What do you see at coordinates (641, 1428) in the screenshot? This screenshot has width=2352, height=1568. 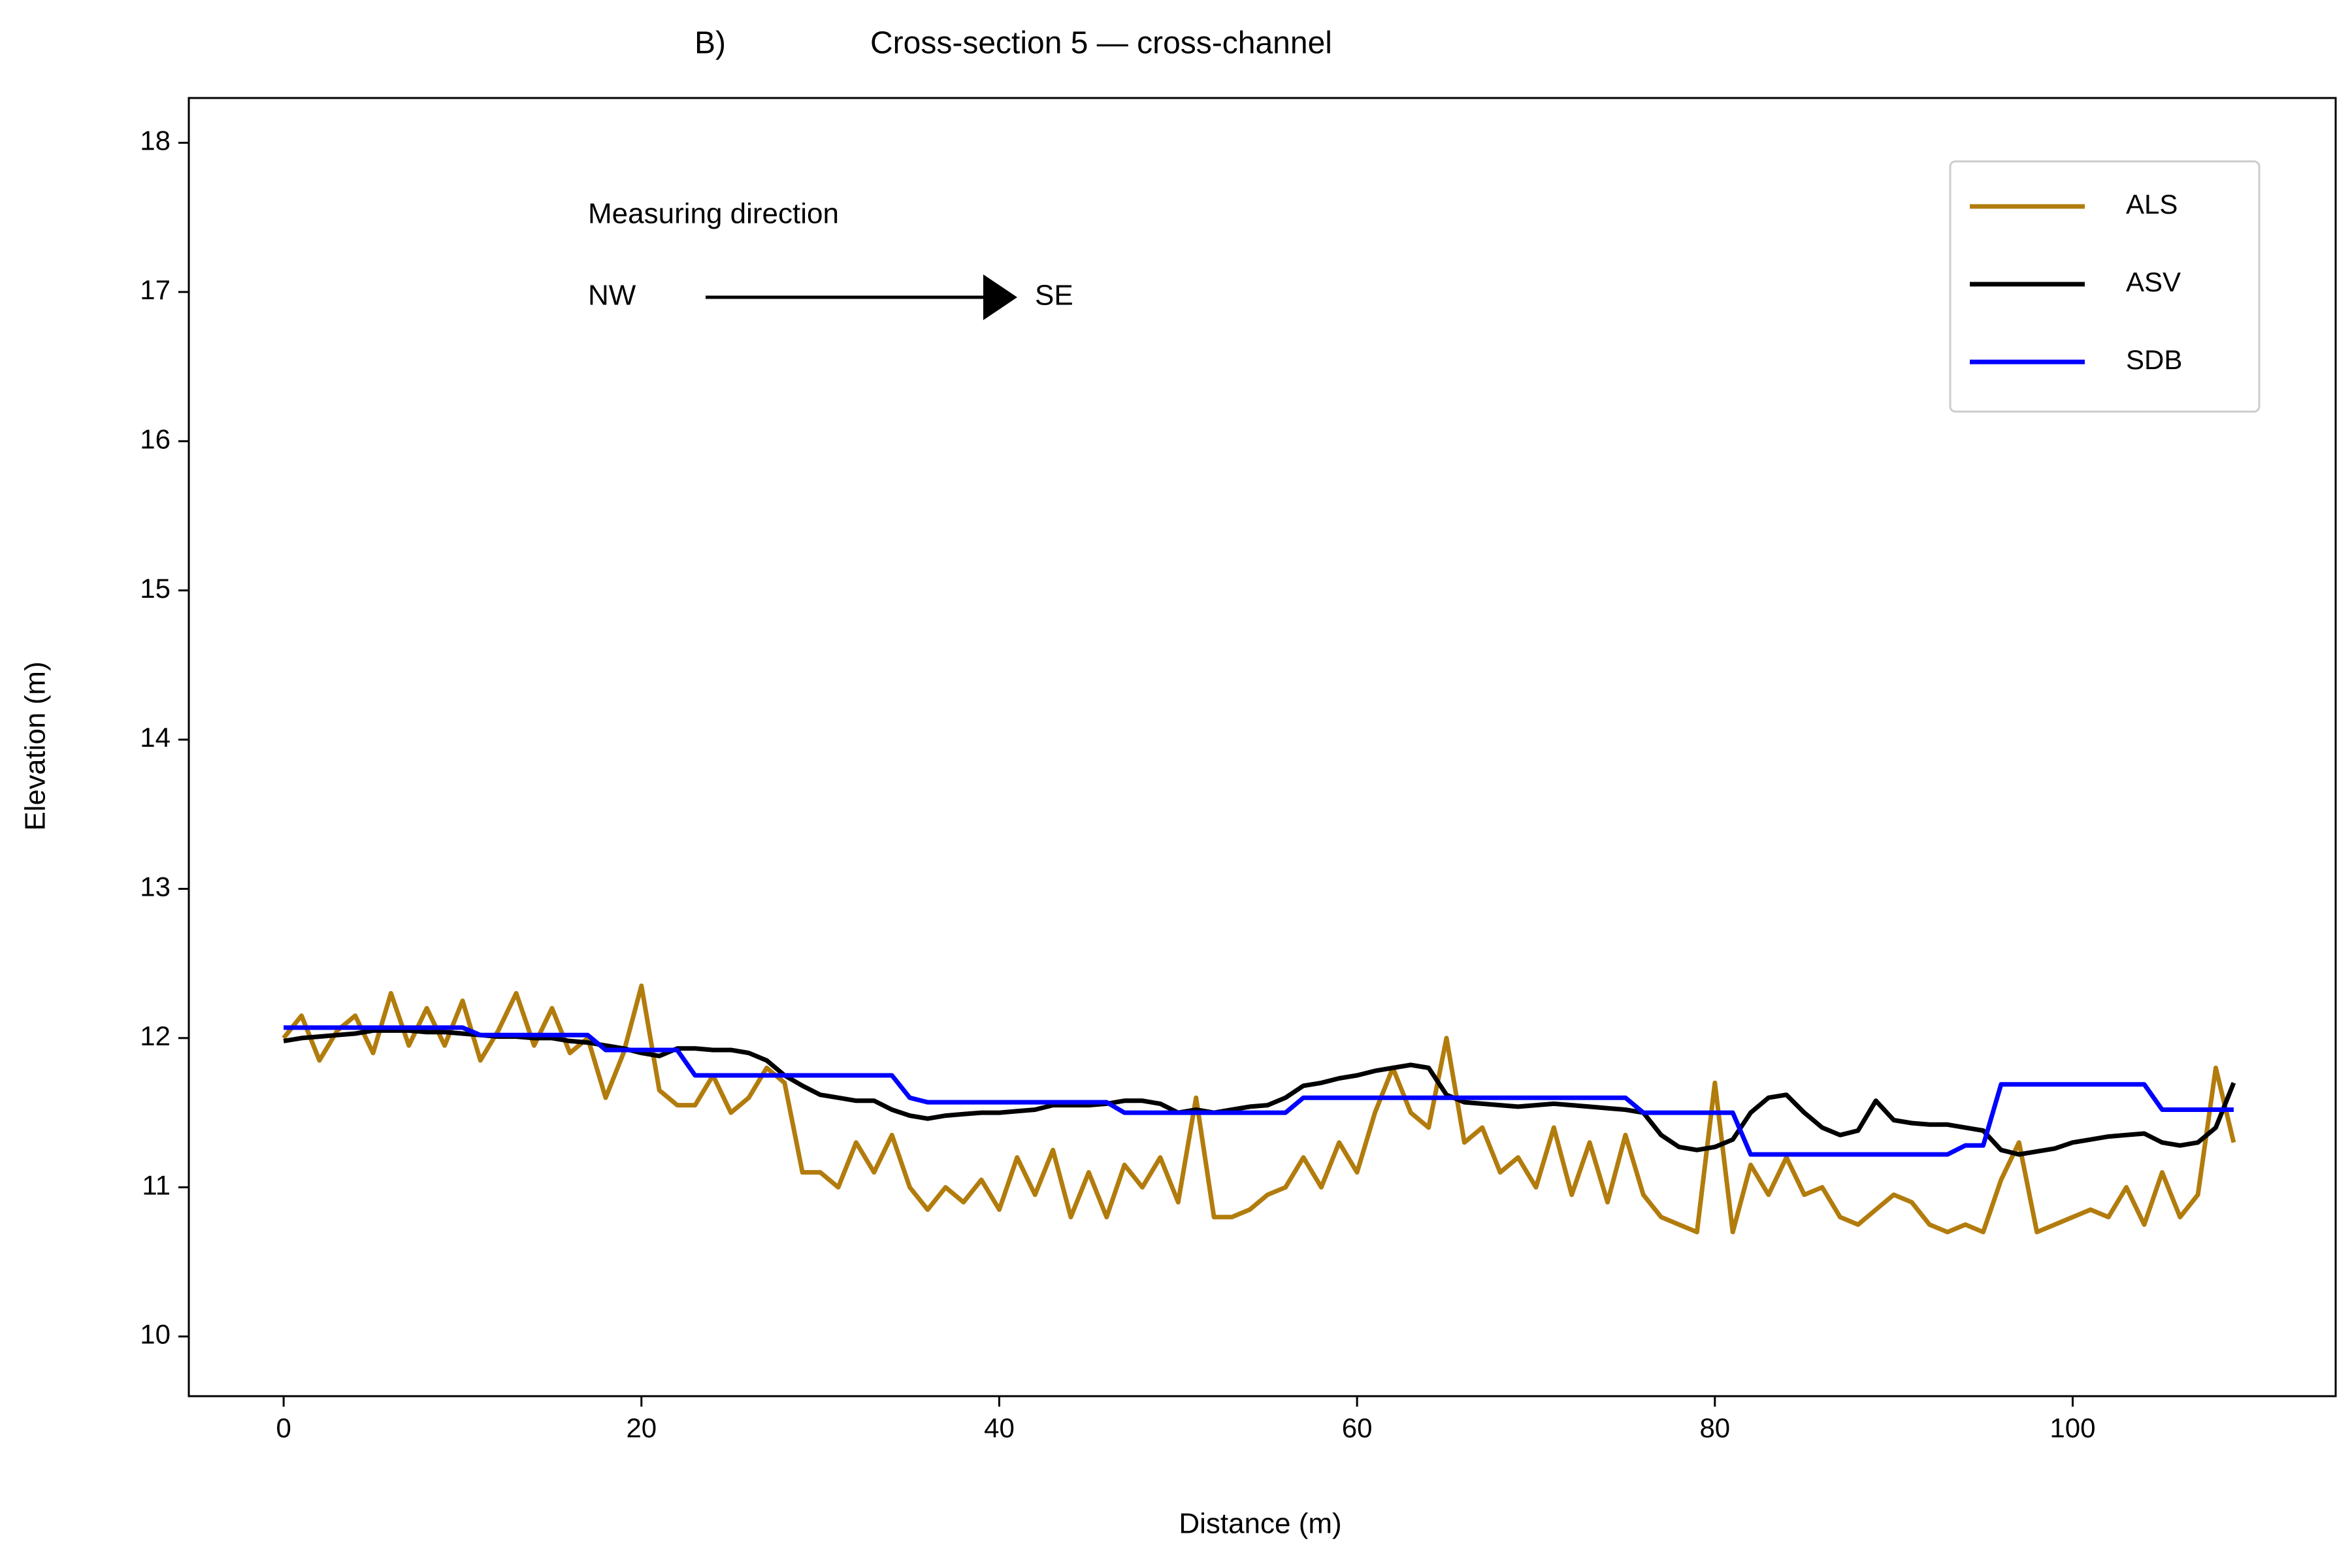 I see `x-tick-label: 20` at bounding box center [641, 1428].